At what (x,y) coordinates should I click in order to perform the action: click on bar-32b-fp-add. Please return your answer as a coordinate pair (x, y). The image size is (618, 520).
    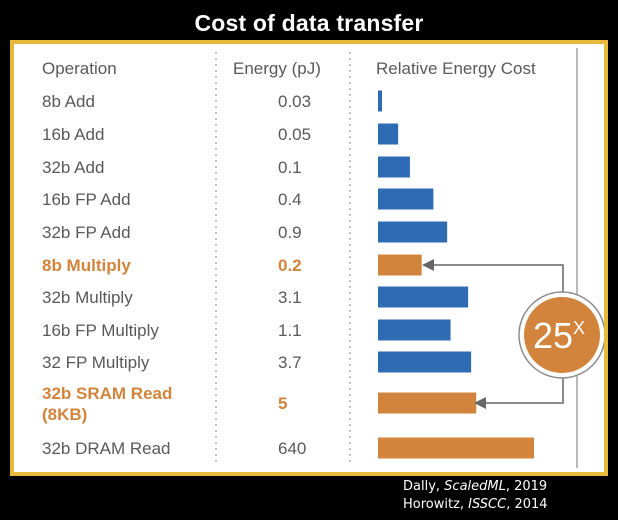
    Looking at the image, I should click on (413, 232).